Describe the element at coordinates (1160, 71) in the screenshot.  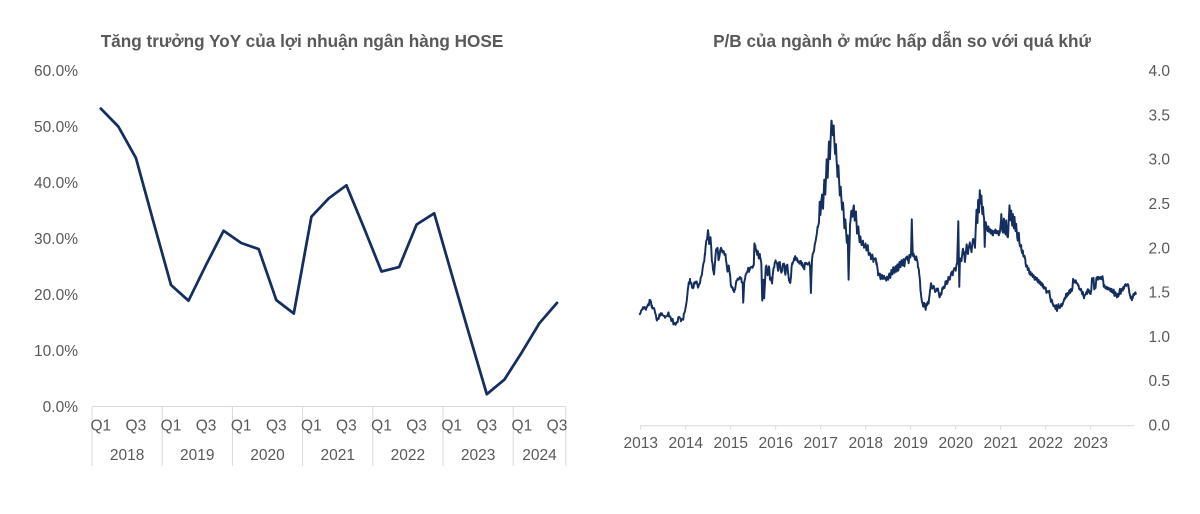
I see `svg-text: 4.0` at that location.